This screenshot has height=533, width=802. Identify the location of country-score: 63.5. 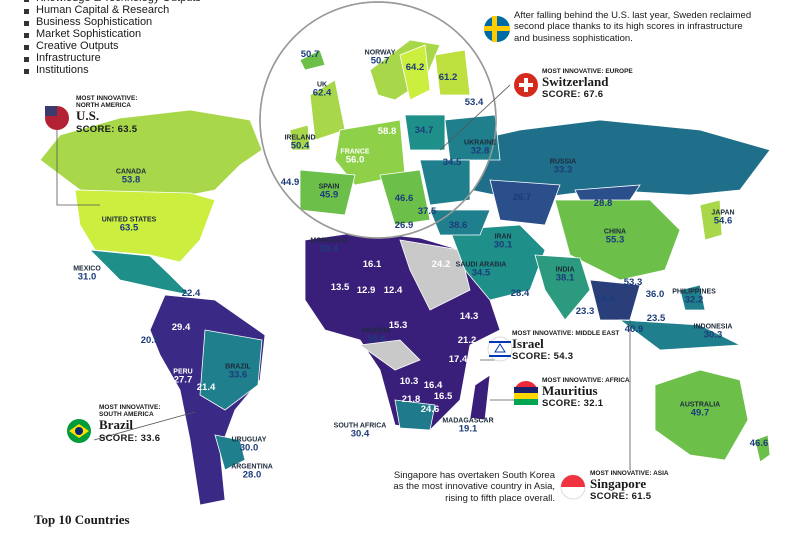
(129, 228).